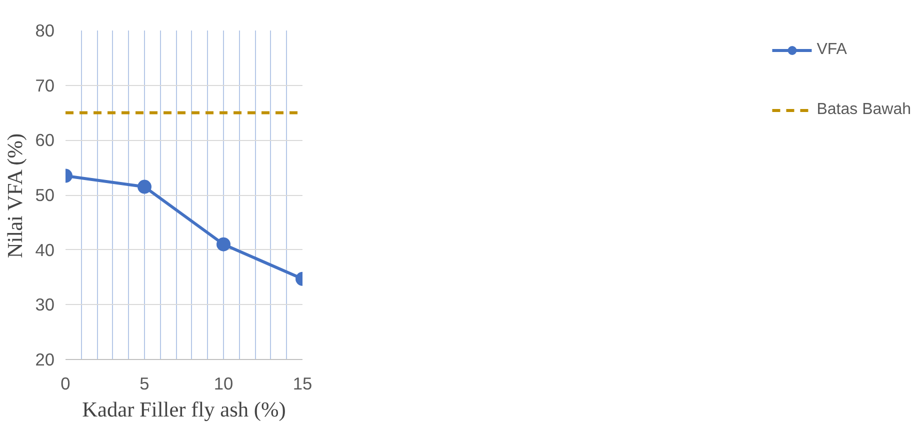 The width and height of the screenshot is (921, 424). What do you see at coordinates (45, 304) in the screenshot?
I see `y-tick-label: 30` at bounding box center [45, 304].